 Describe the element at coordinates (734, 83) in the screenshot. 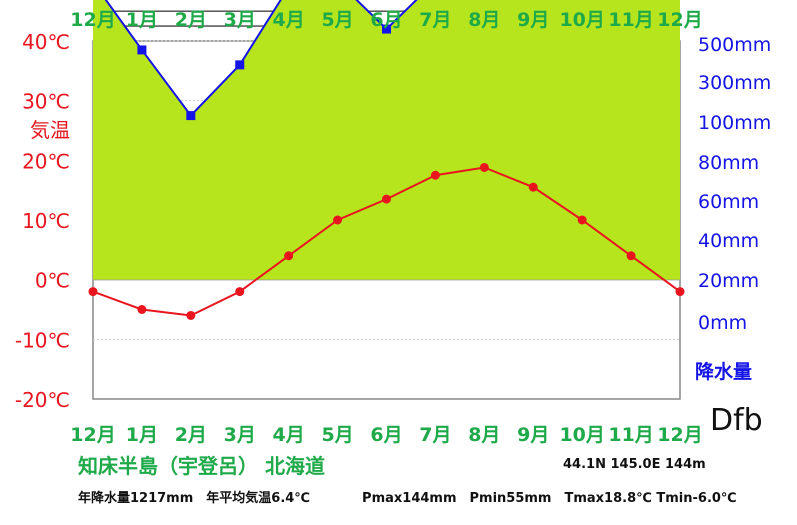

I see `precipitation-tick: 300mm` at that location.